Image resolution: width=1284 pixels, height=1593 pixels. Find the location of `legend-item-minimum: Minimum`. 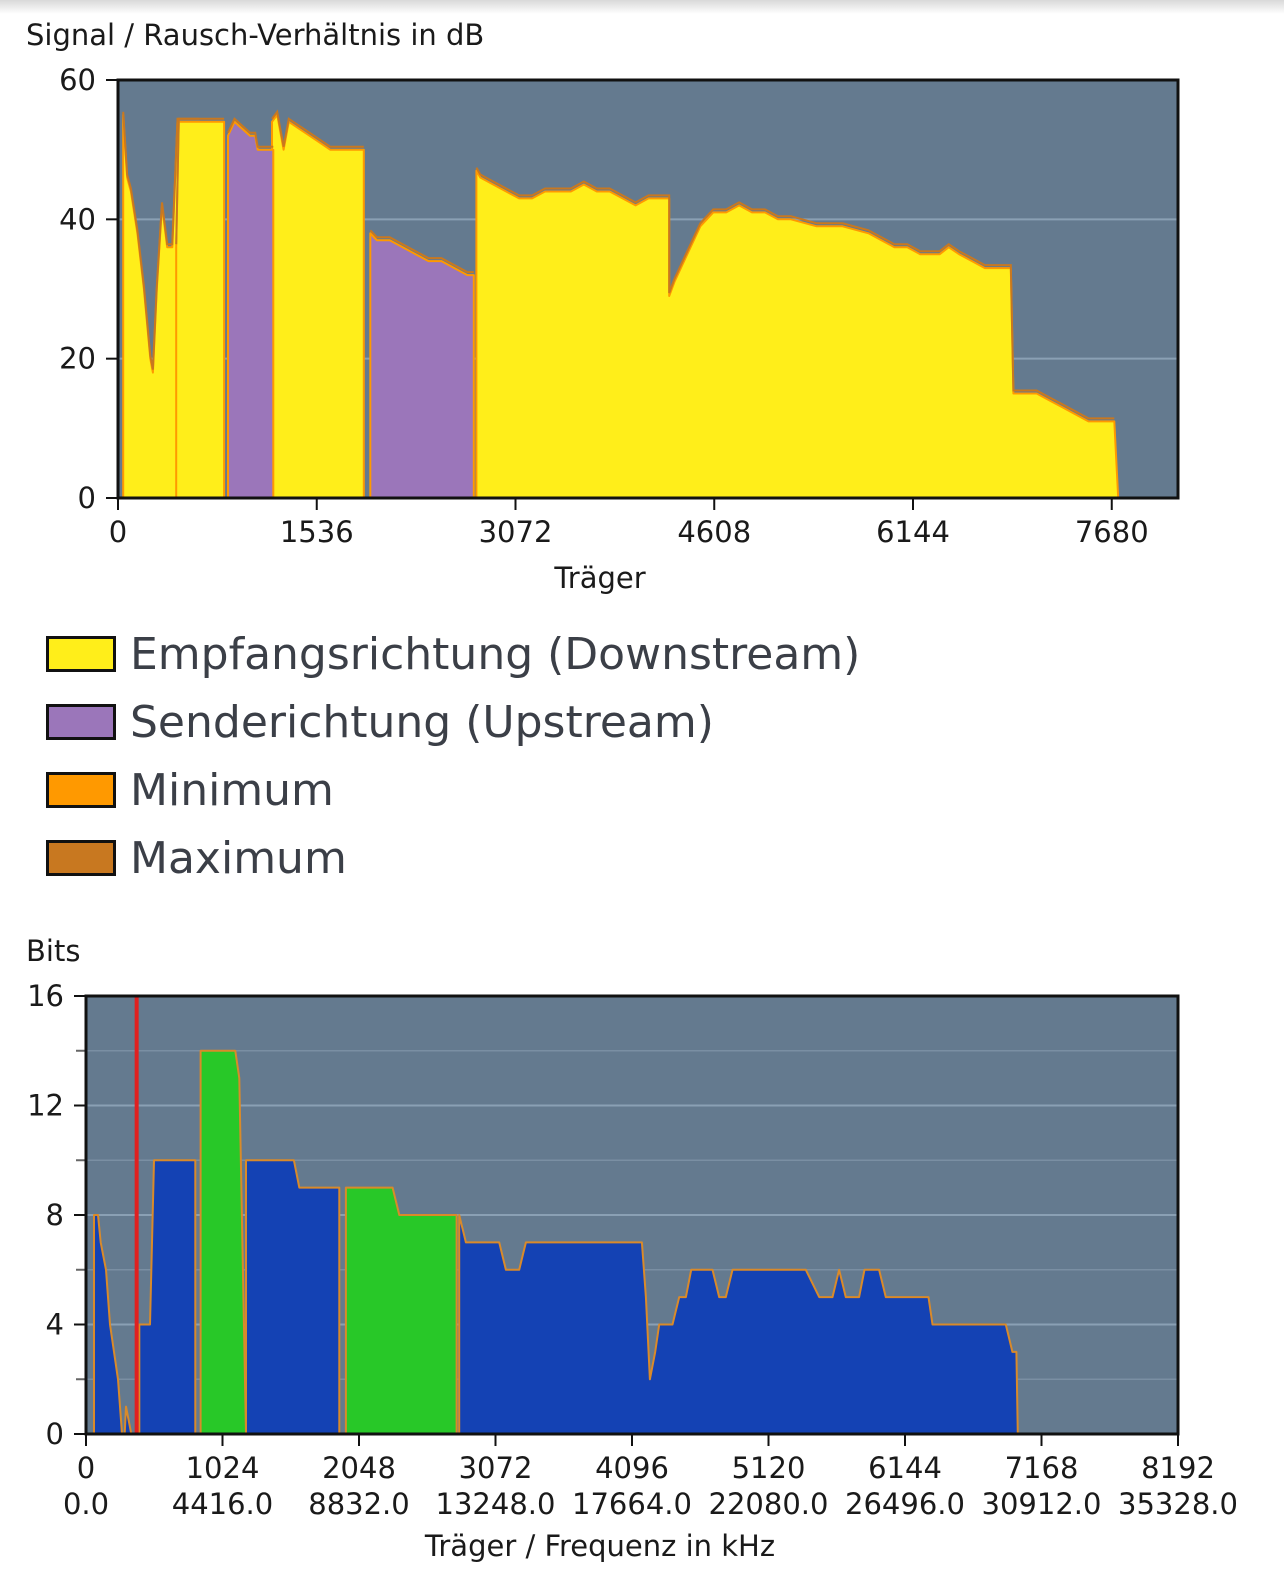

legend-item-minimum: Minimum is located at coordinates (453, 790).